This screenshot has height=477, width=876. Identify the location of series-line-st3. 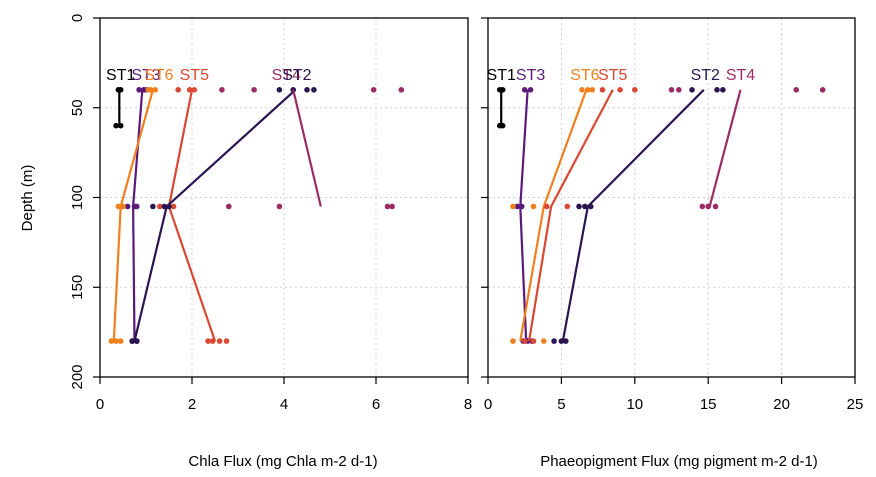
(138, 215).